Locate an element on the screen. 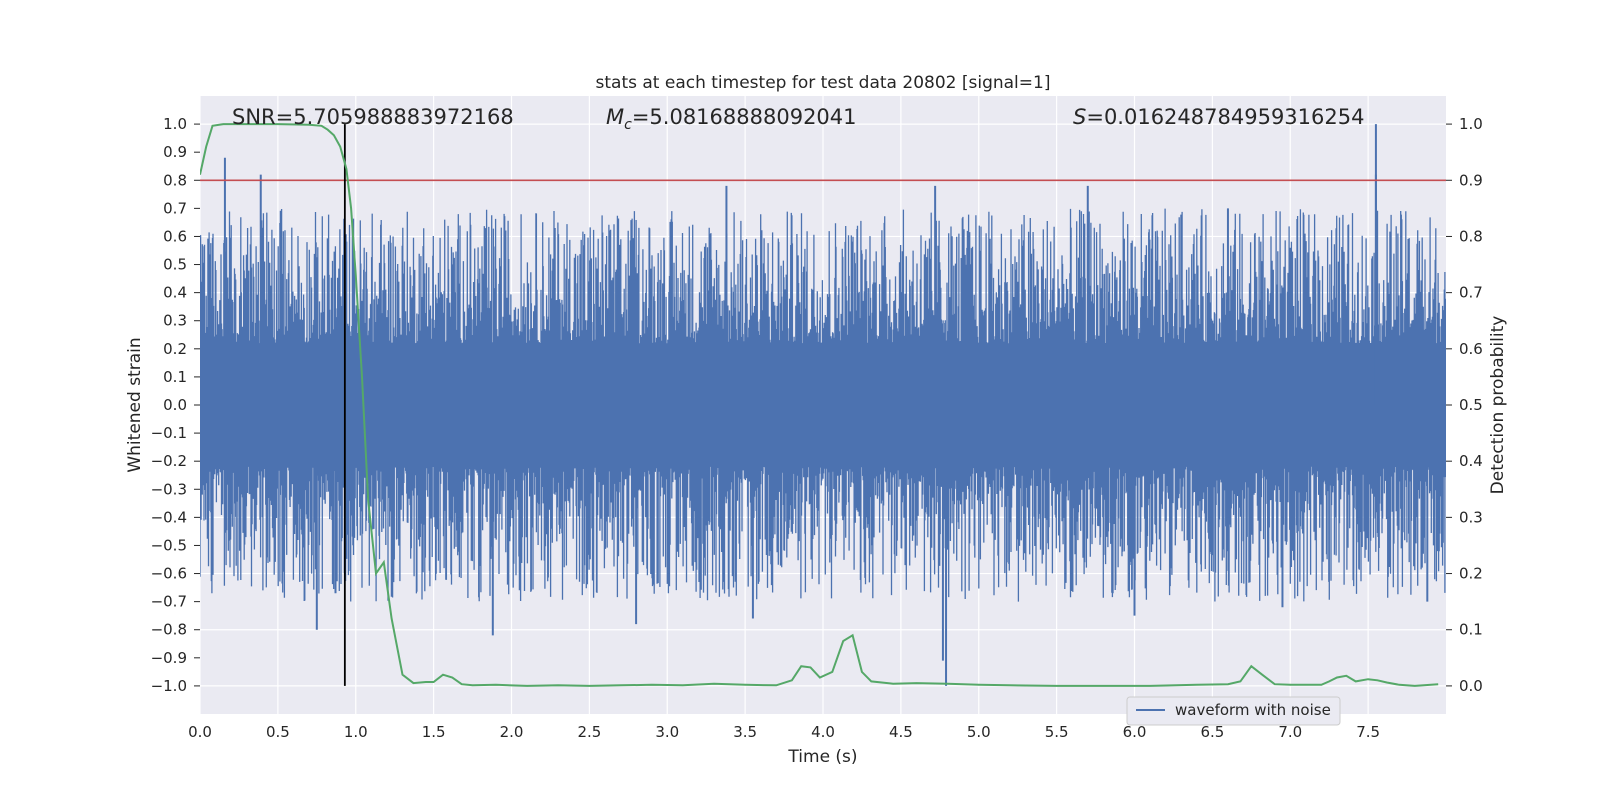  x-tick-label: 0.0 is located at coordinates (200, 732).